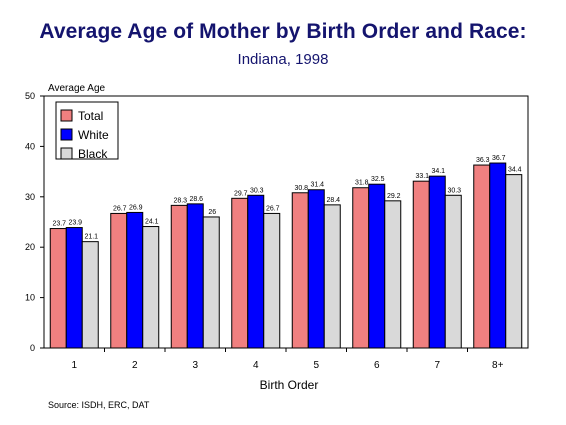 This screenshot has width=566, height=425. Describe the element at coordinates (136, 207) in the screenshot. I see `data-label-white: 26.9` at that location.